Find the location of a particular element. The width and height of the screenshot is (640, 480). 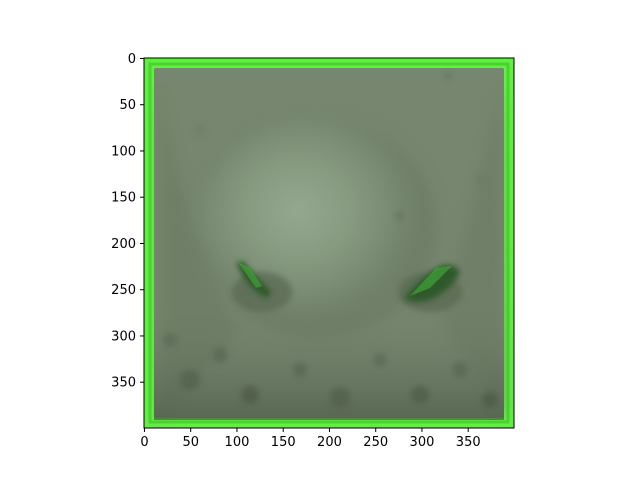

x-tick-label: 350 is located at coordinates (468, 442).